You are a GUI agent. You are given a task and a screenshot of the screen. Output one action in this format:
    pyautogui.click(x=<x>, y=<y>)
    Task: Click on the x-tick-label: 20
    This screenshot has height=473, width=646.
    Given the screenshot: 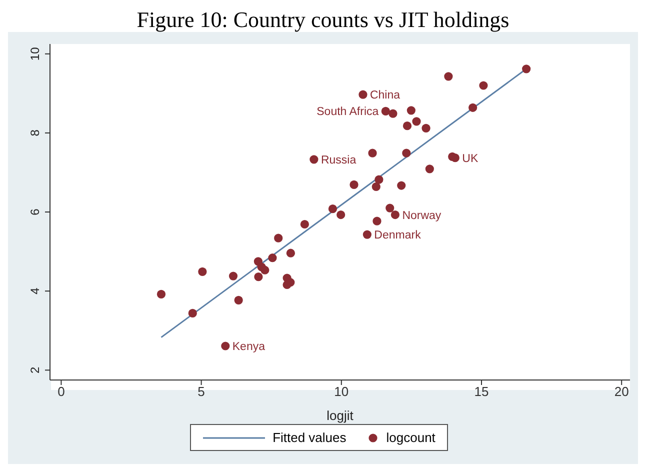 What is the action you would take?
    pyautogui.click(x=621, y=392)
    